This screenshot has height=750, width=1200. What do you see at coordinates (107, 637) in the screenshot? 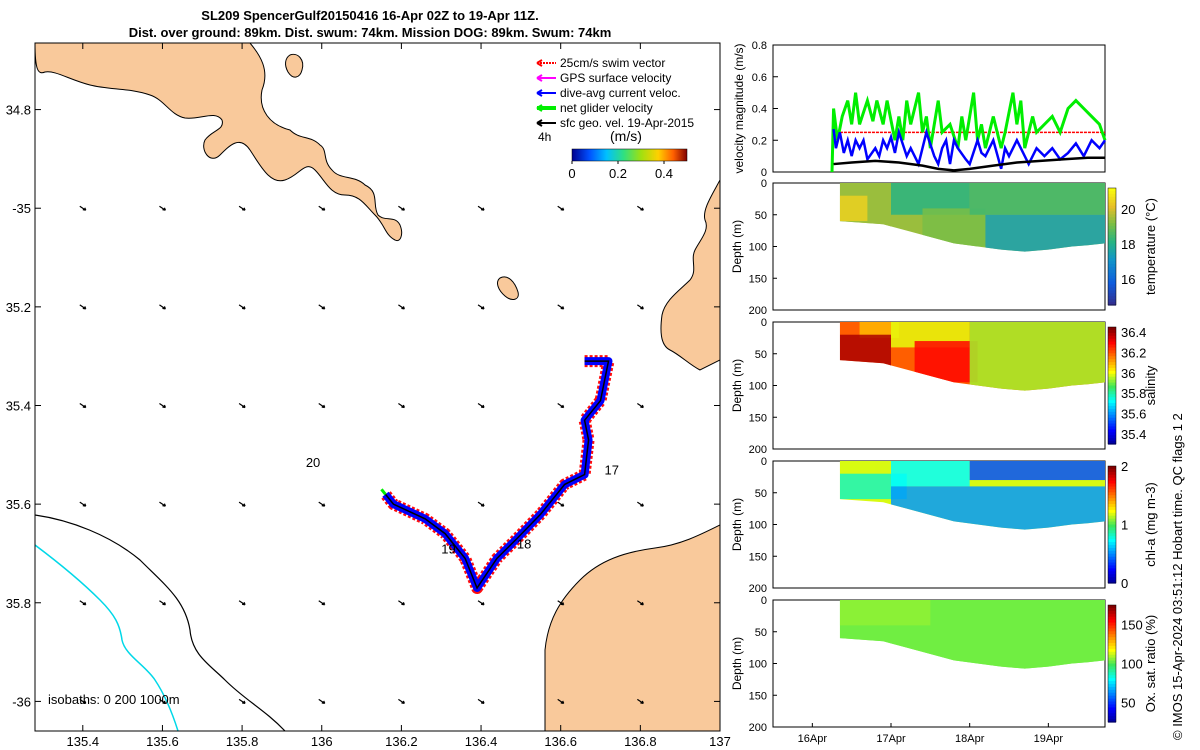
I see `isobath-cyan` at bounding box center [107, 637].